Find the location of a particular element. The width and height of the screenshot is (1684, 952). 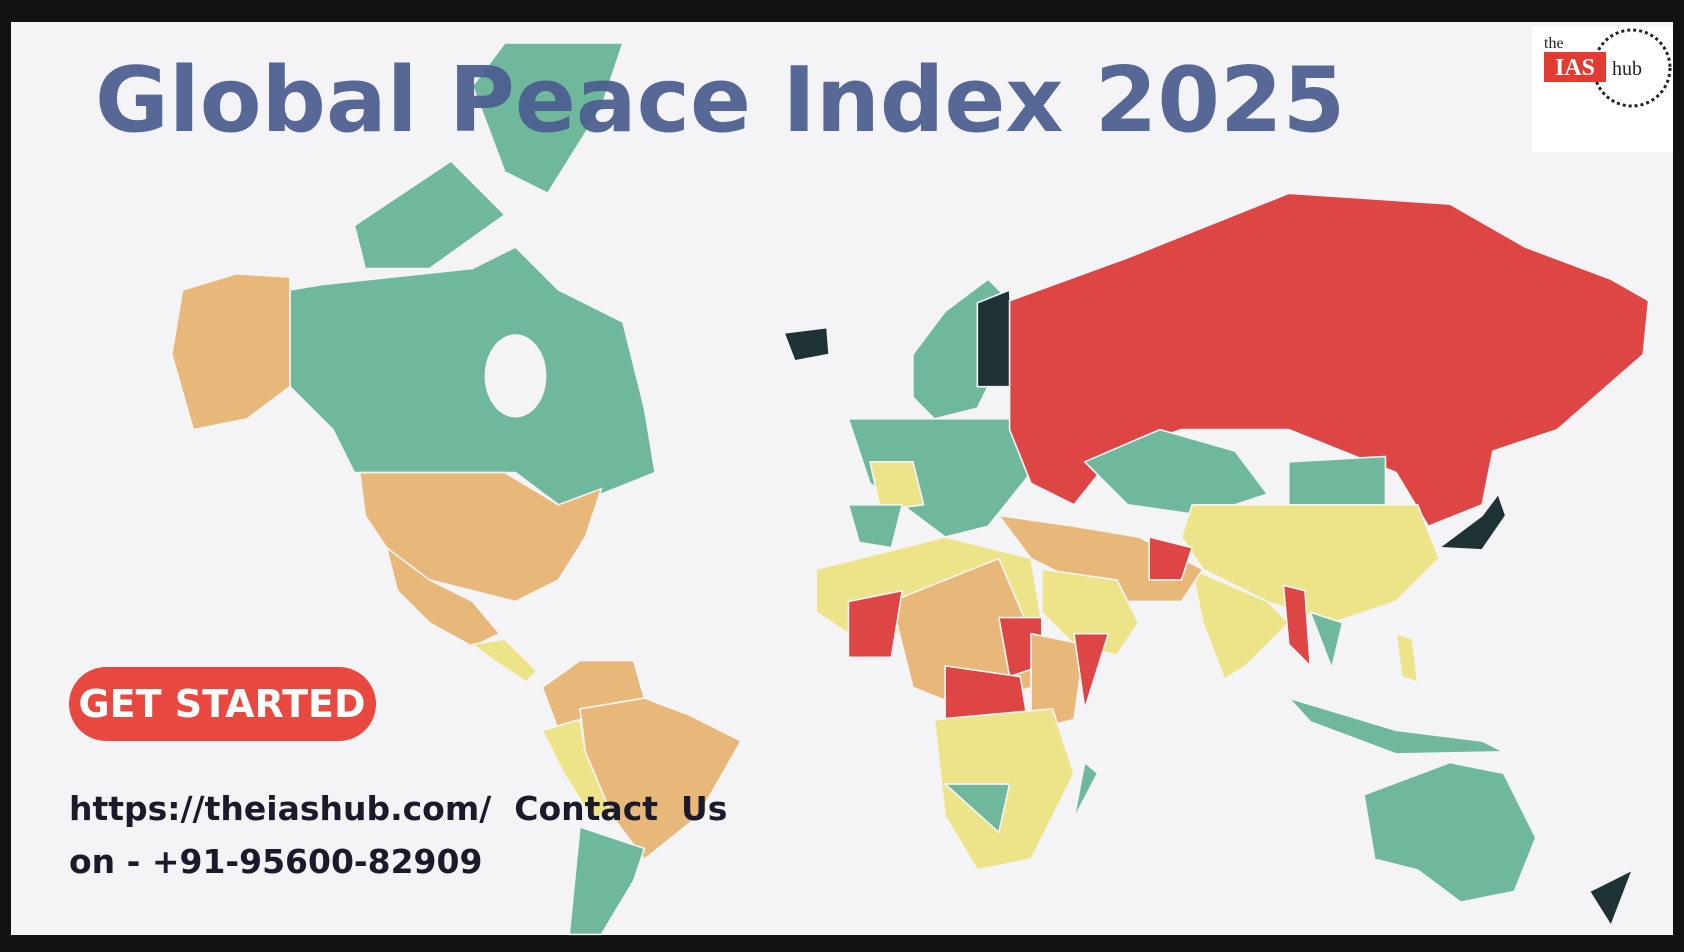

new-zealand is located at coordinates (1611, 898).